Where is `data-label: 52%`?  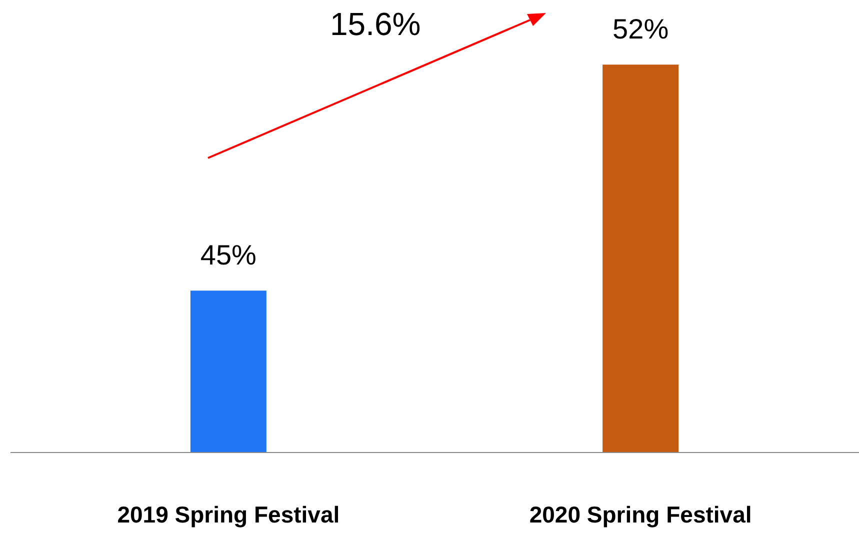
data-label: 52% is located at coordinates (640, 29).